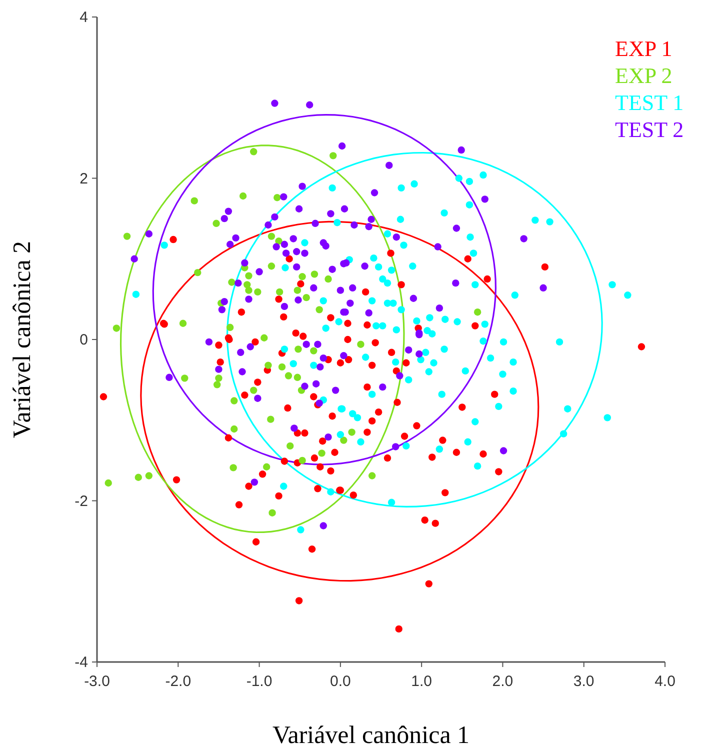 The width and height of the screenshot is (707, 751). What do you see at coordinates (81, 501) in the screenshot?
I see `y-tick-label: -2` at bounding box center [81, 501].